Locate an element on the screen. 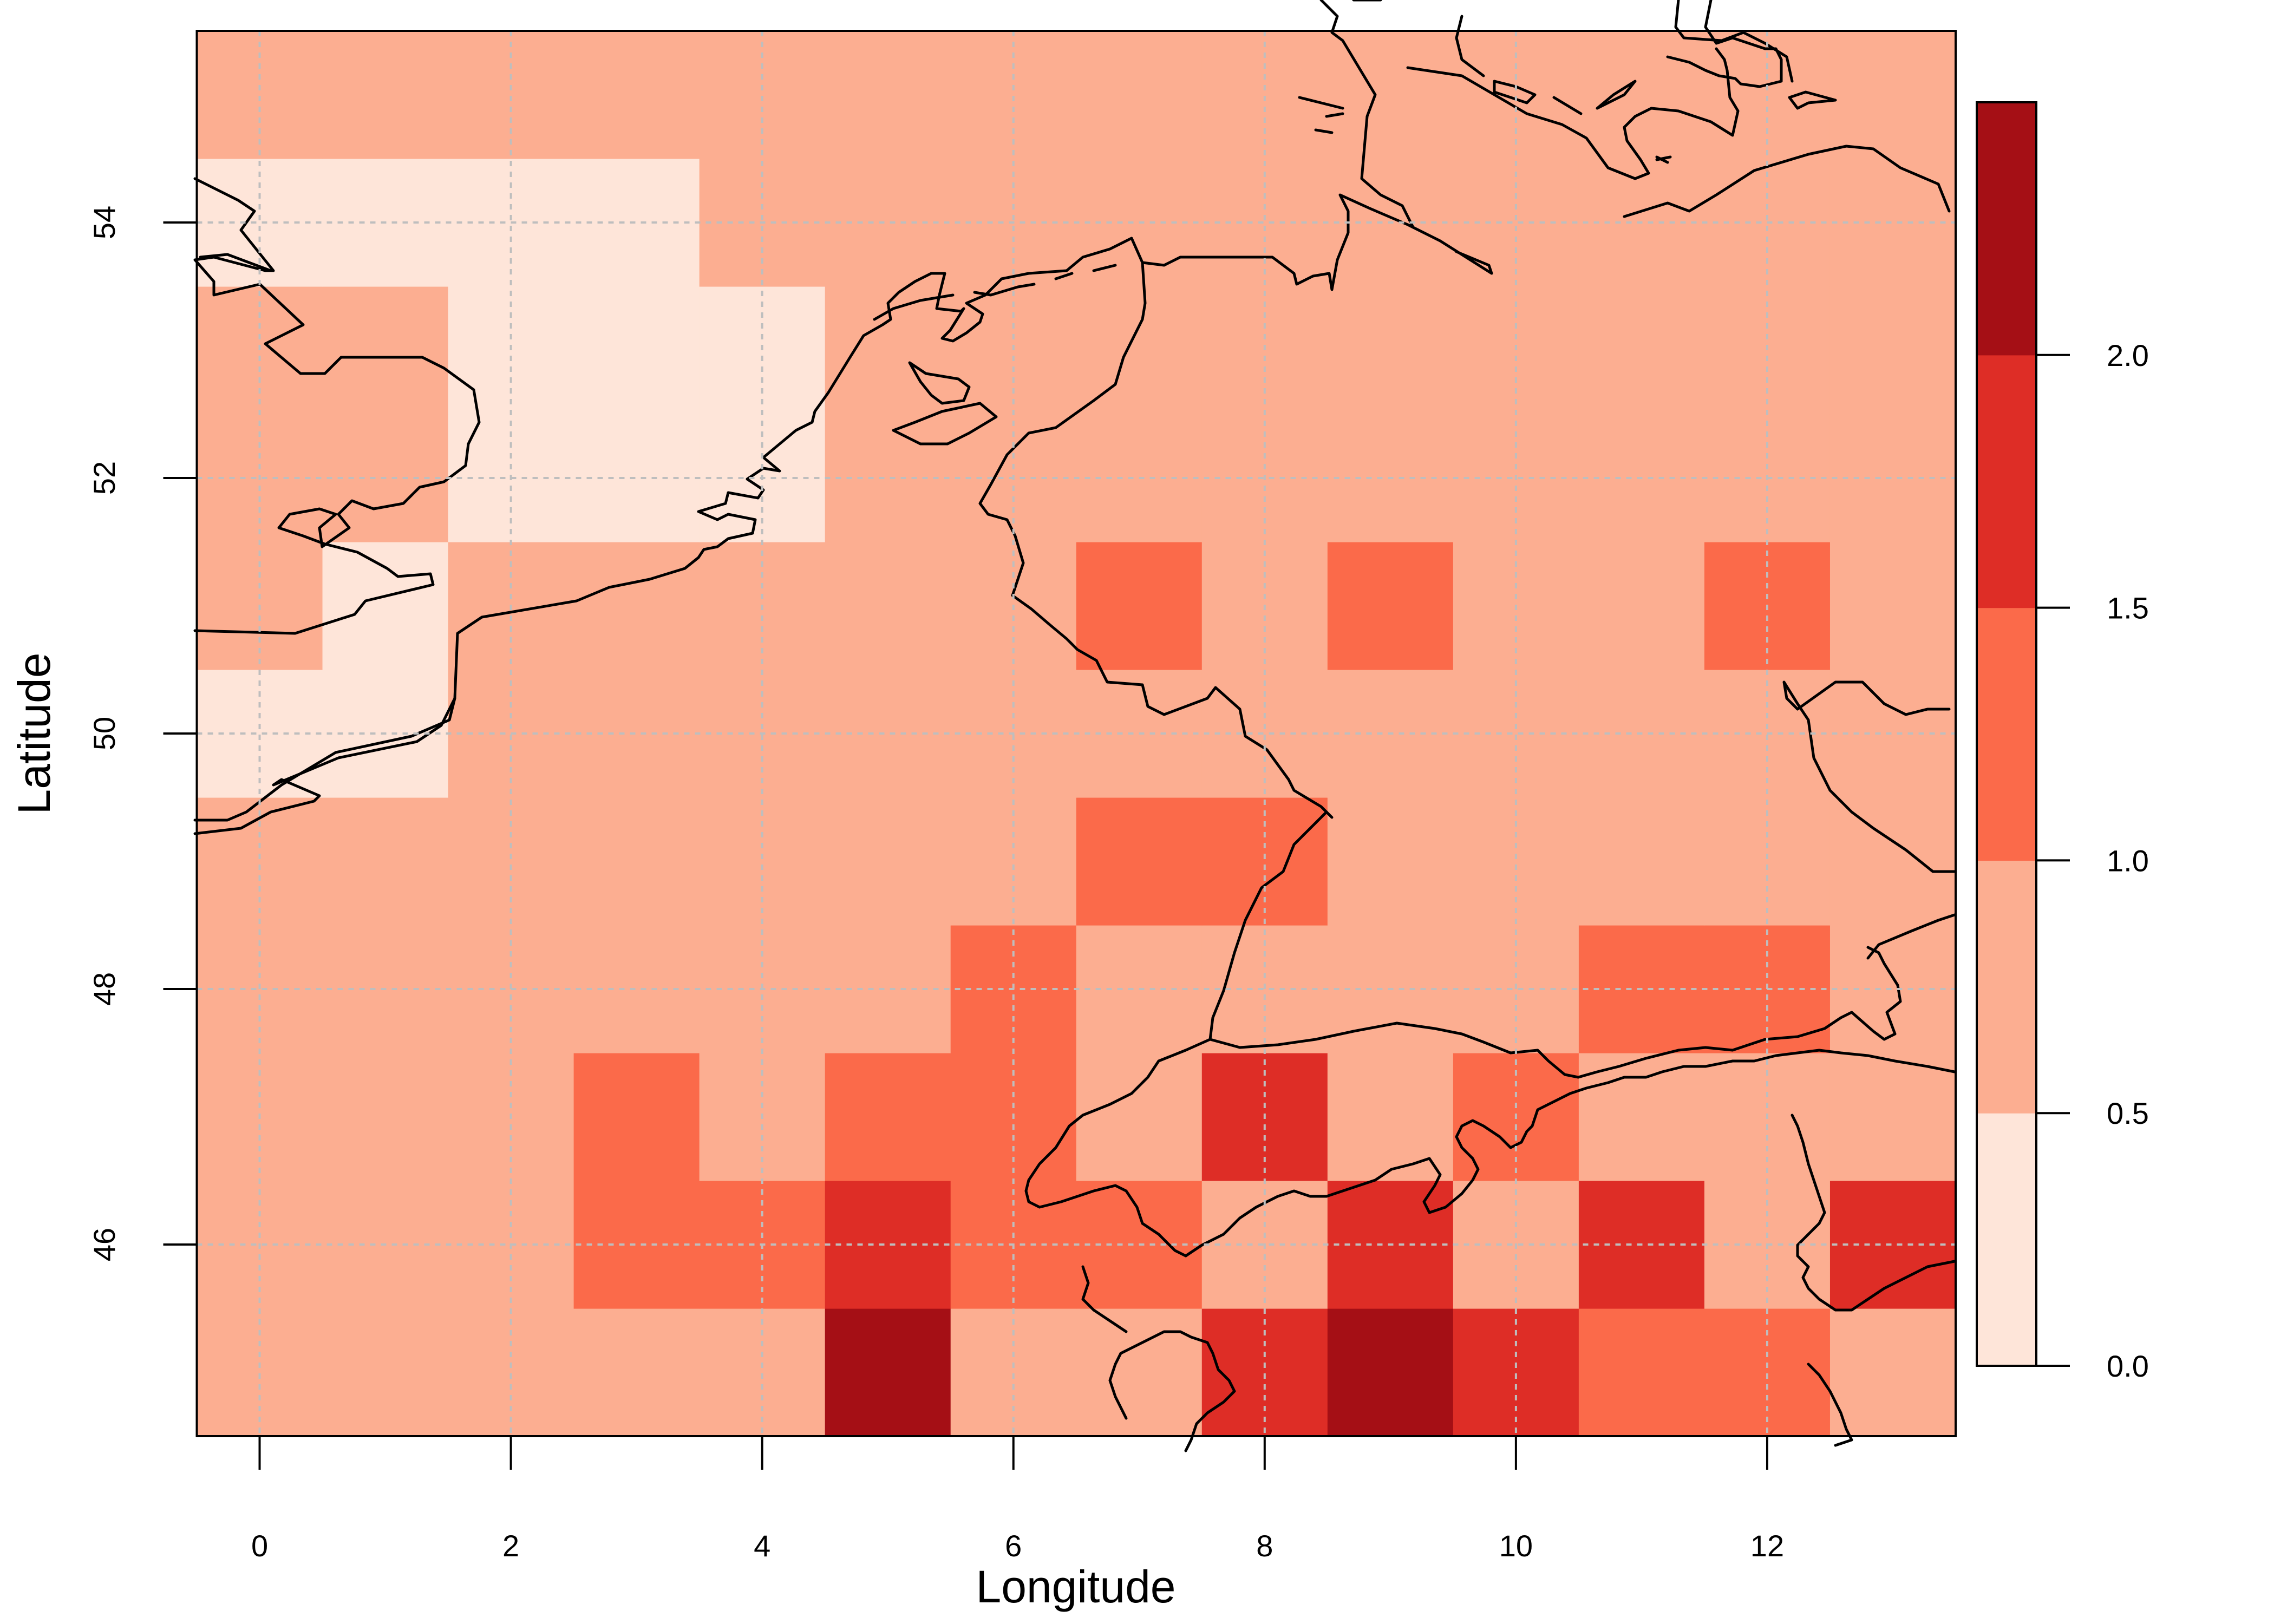 This screenshot has width=2274, height=1624. colorbar-tick-label: 1.0 is located at coordinates (2128, 861).